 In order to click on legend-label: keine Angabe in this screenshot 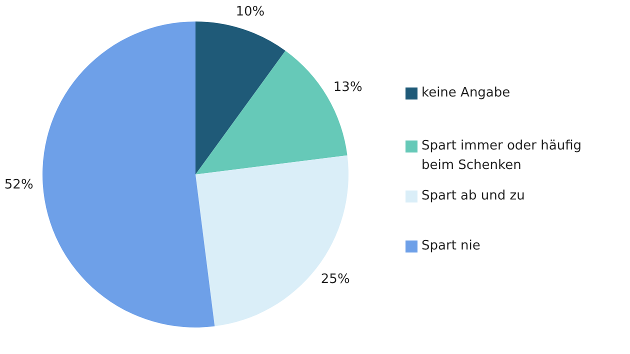, I will do `click(466, 93)`.